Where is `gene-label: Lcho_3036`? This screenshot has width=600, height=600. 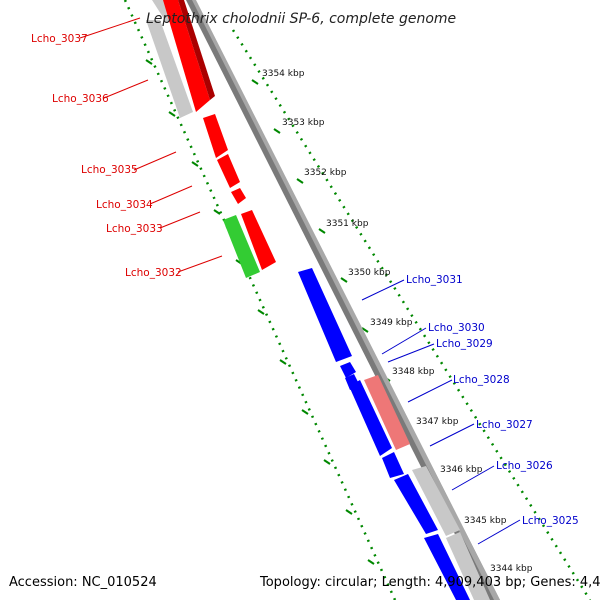 gene-label: Lcho_3036 is located at coordinates (80, 99).